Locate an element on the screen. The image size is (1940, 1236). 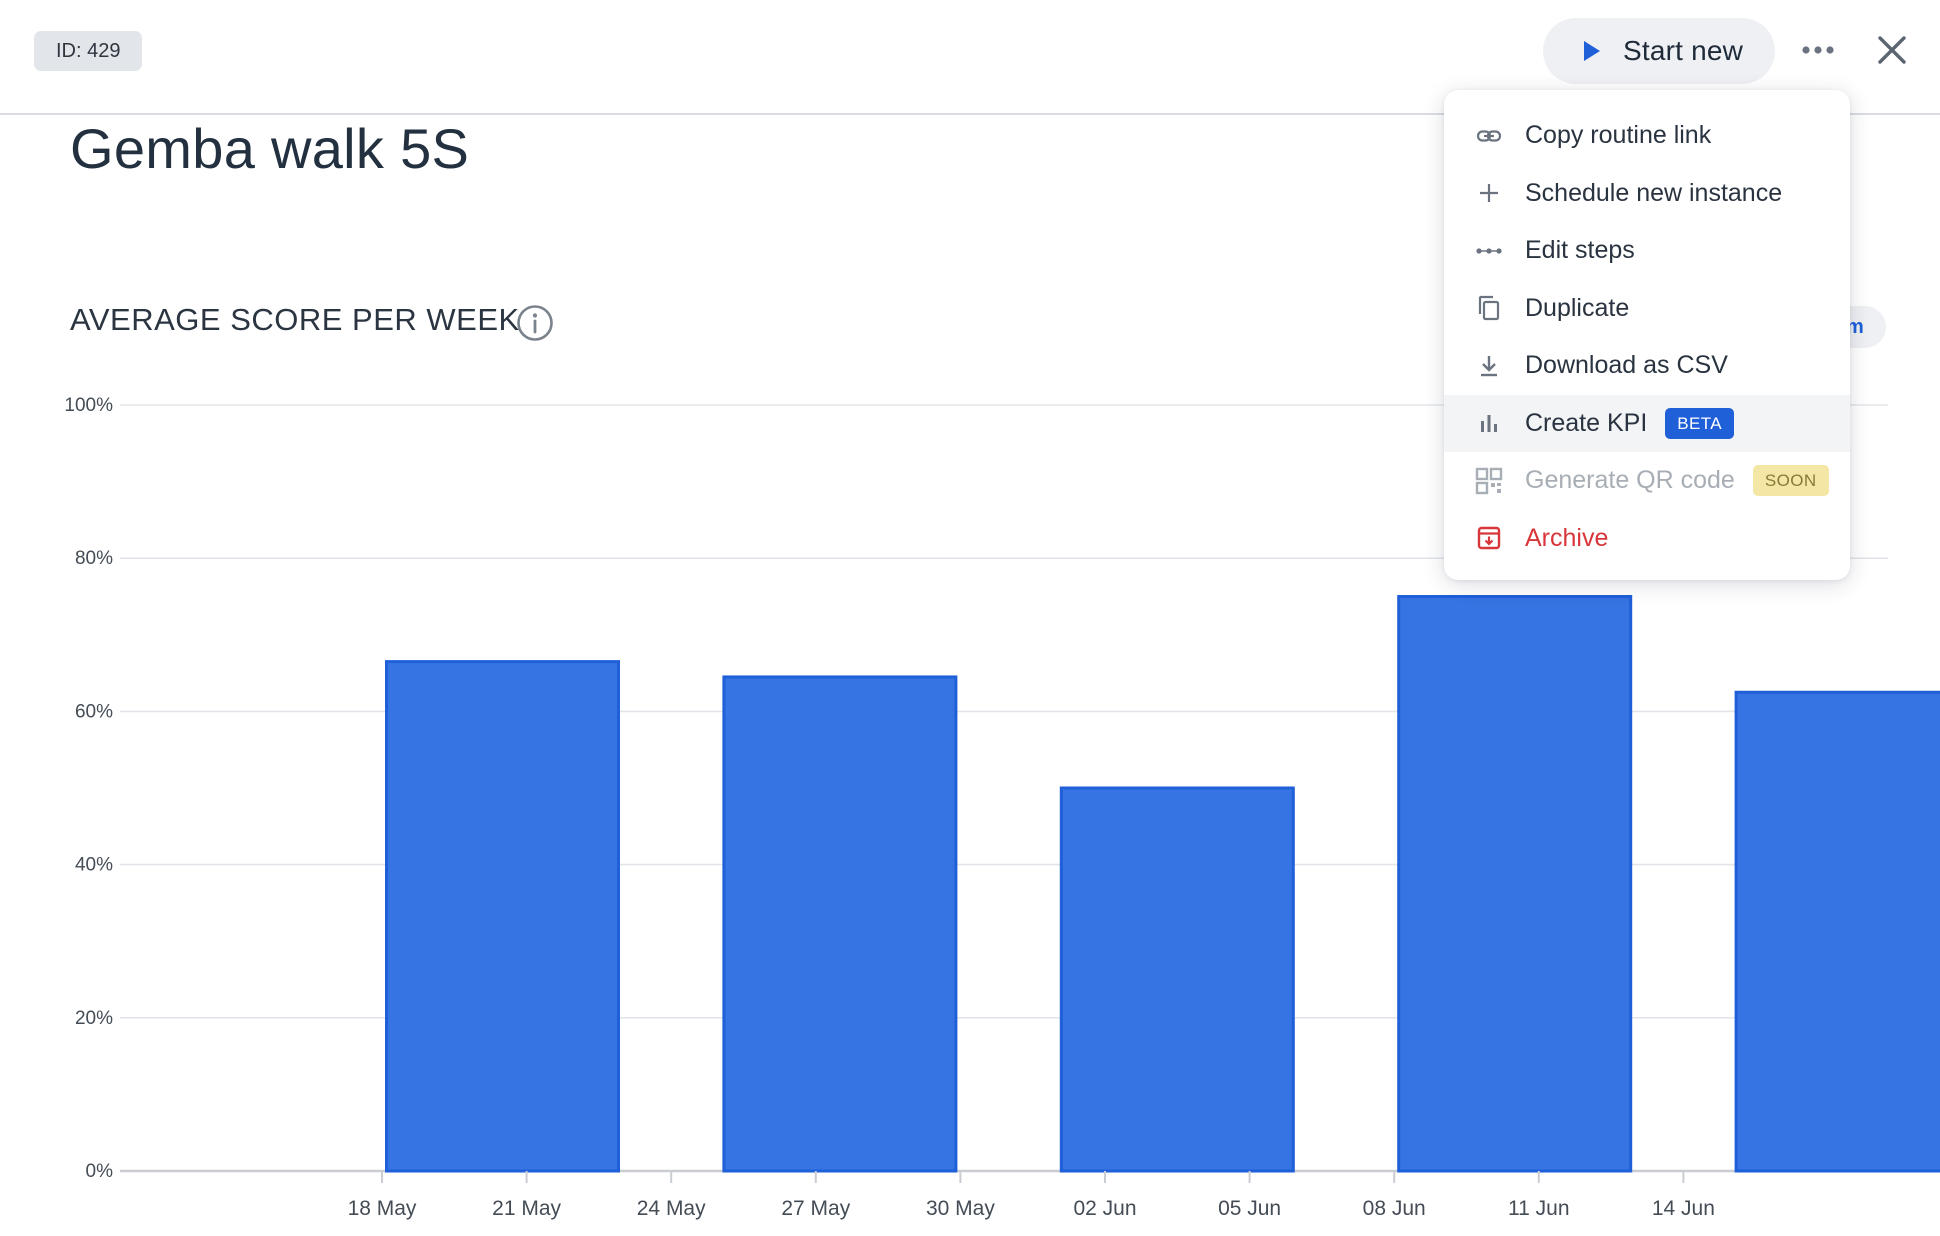
menu-item-create-kpi: Create KPI BETA is located at coordinates (1647, 423).